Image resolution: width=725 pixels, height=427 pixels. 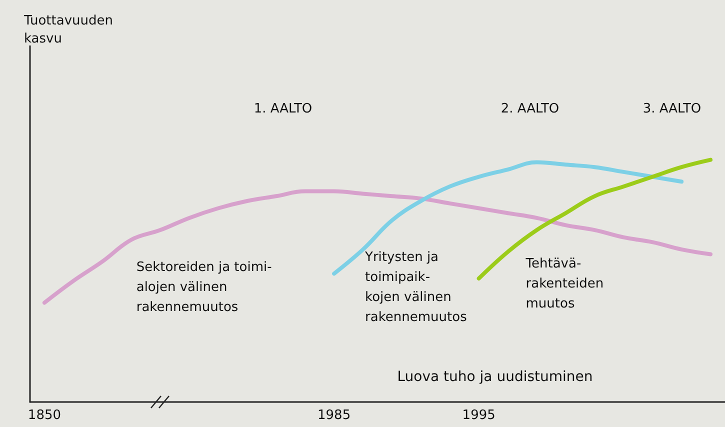 I want to click on x-tick-label: 1985, so click(x=334, y=415).